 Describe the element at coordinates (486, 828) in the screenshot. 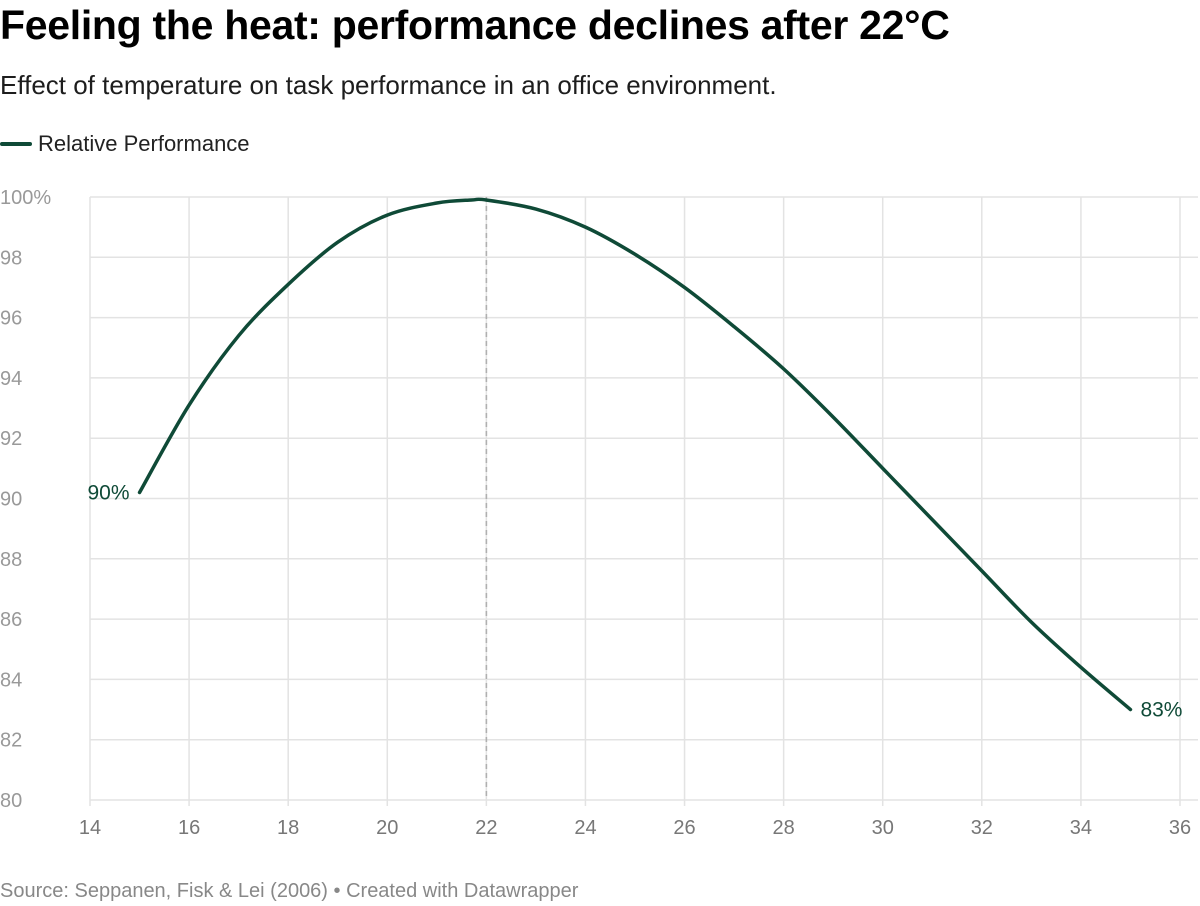

I see `x-tick-label: 22` at that location.